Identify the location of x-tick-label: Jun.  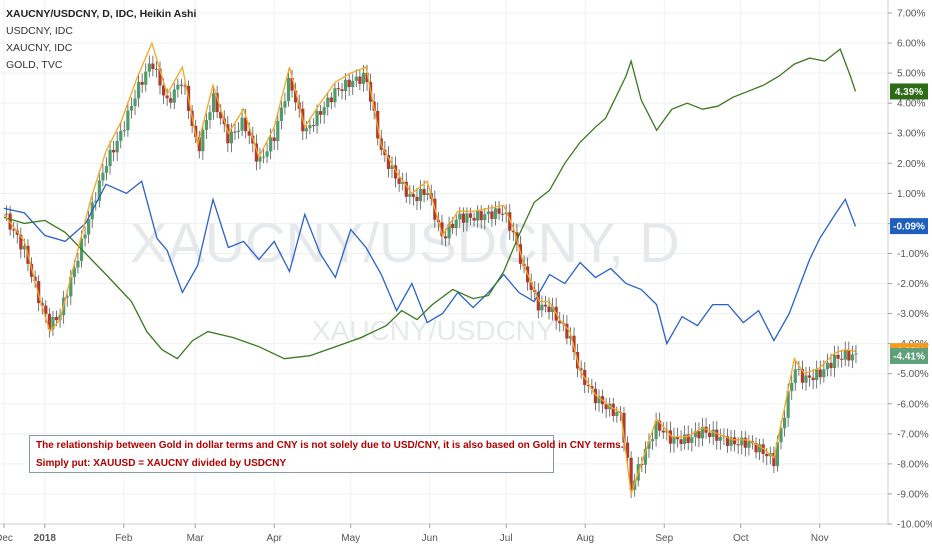
(430, 538).